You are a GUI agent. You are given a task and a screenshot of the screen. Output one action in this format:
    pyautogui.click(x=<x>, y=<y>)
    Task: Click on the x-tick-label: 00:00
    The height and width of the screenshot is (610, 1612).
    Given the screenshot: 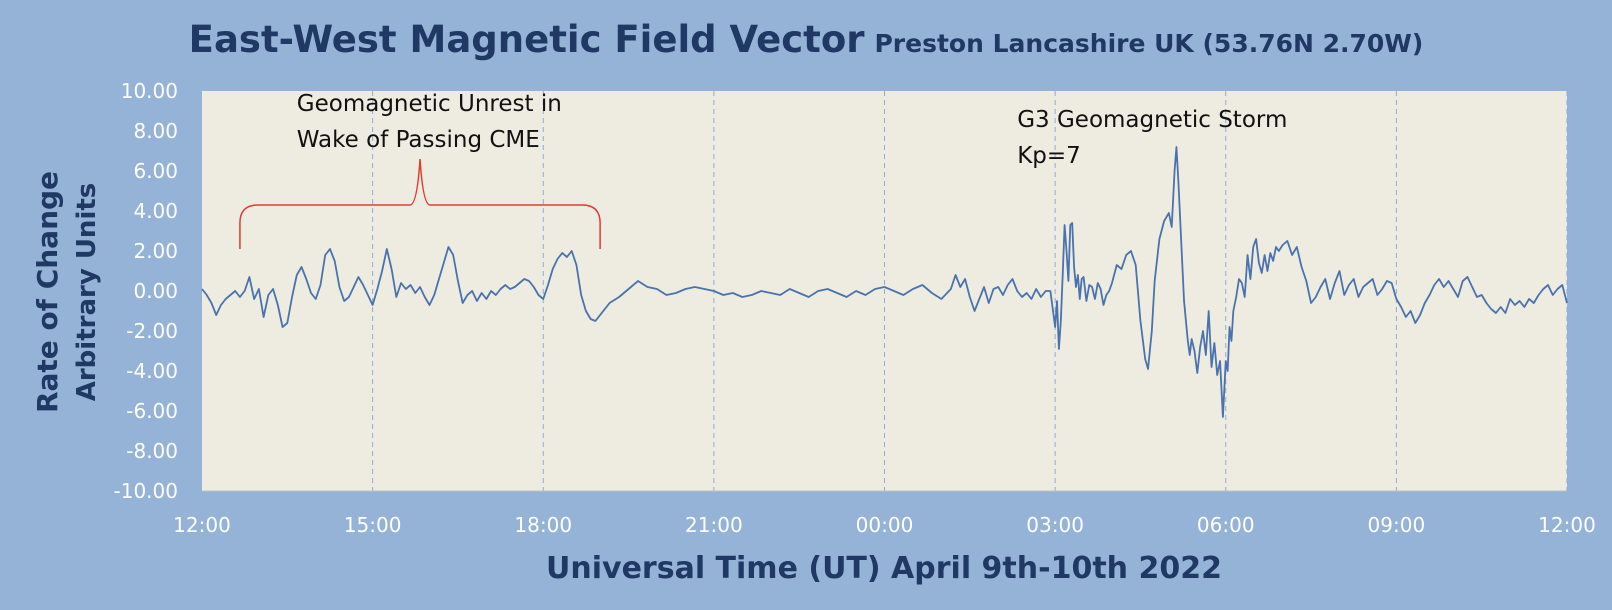 What is the action you would take?
    pyautogui.click(x=885, y=525)
    